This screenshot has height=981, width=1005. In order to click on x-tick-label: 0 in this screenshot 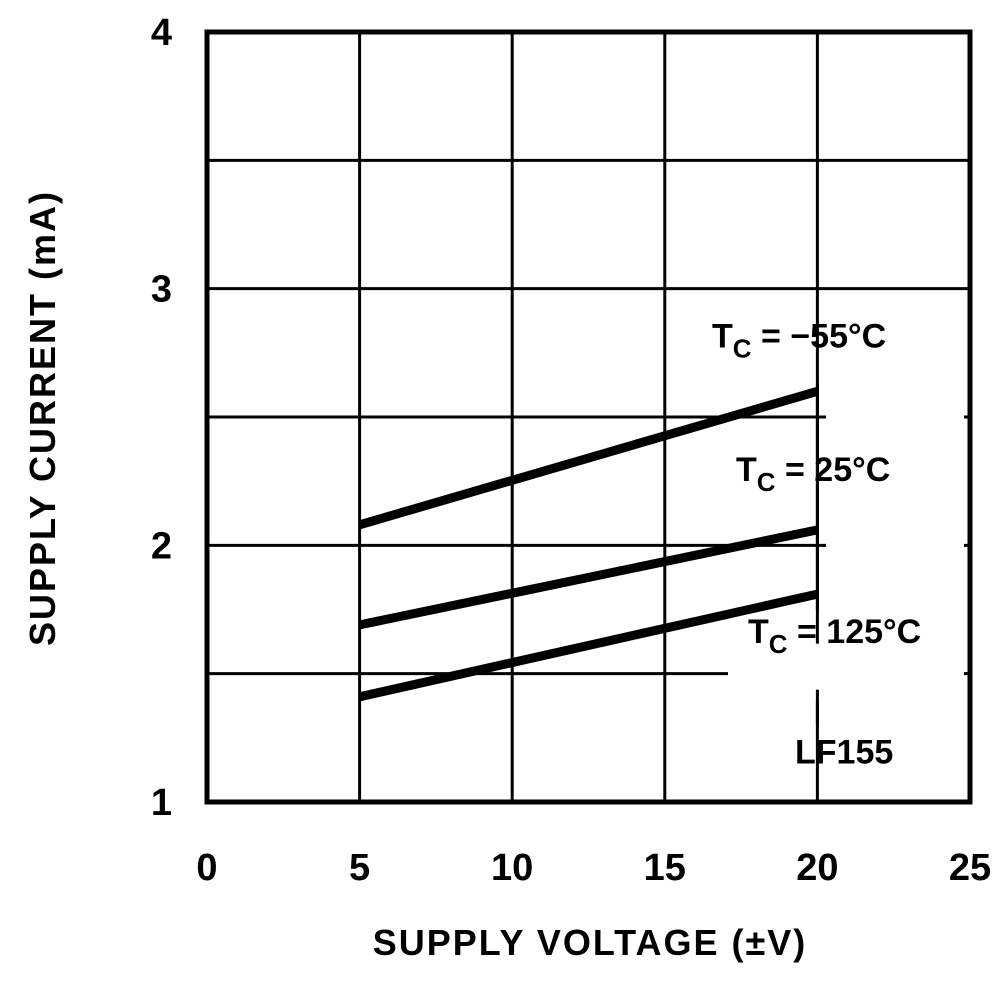, I will do `click(206, 868)`.